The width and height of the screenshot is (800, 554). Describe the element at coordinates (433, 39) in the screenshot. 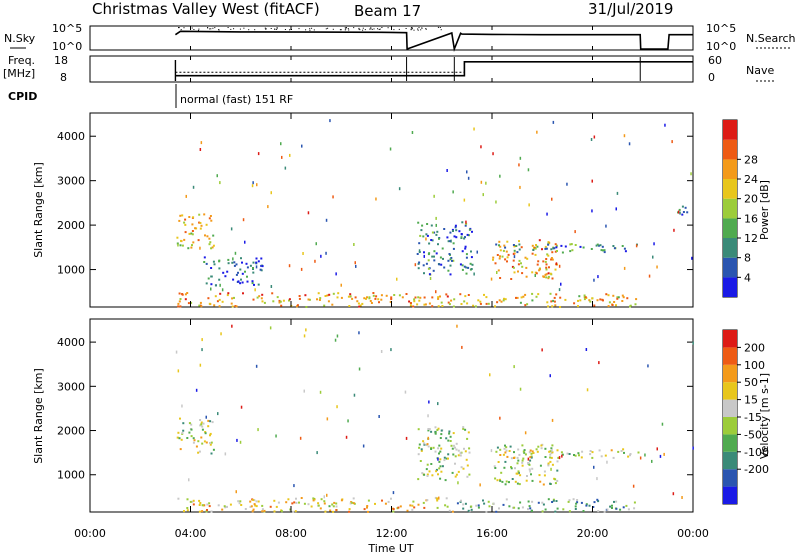

I see `nsky-series` at that location.